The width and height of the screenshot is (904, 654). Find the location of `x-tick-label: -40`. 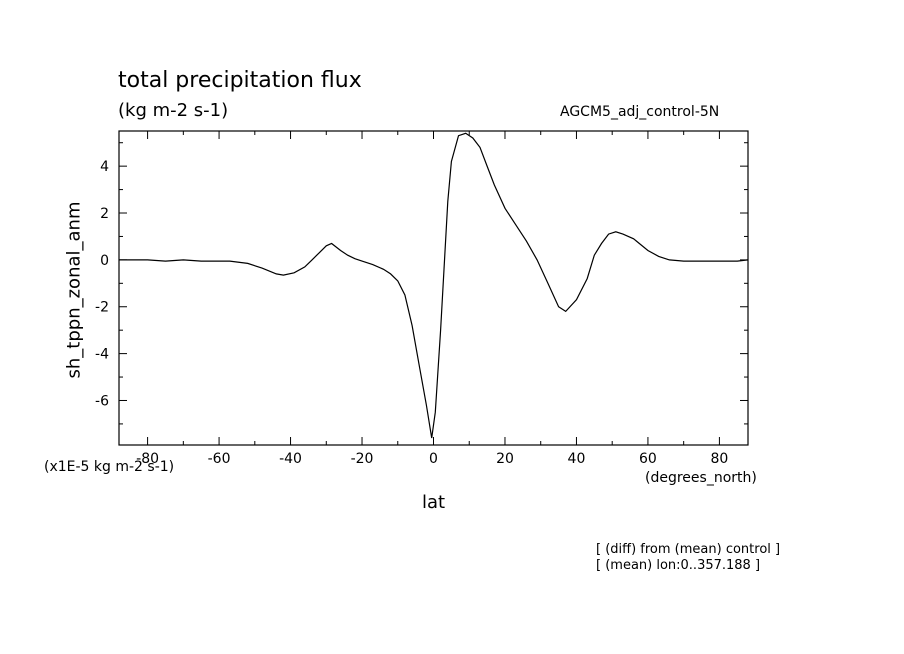

x-tick-label: -40 is located at coordinates (290, 459).